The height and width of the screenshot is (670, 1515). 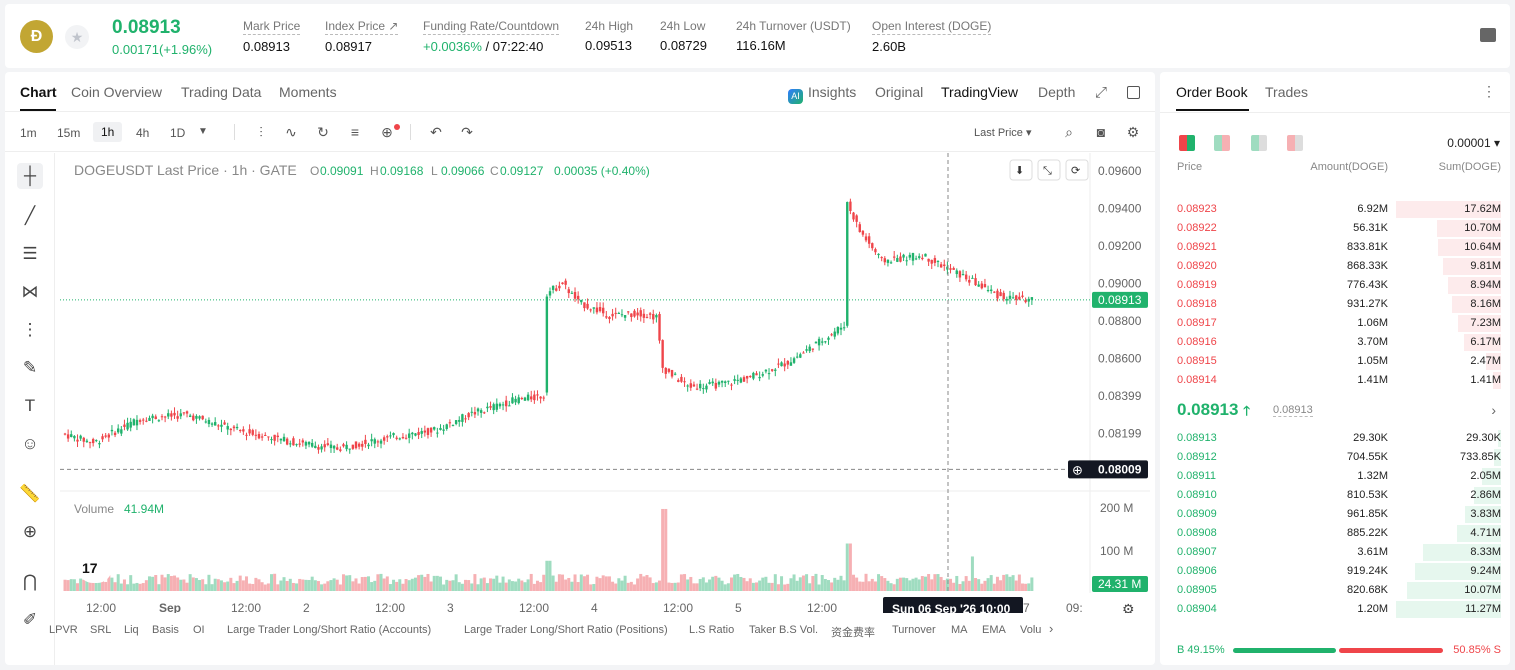 What do you see at coordinates (1335, 323) in the screenshot?
I see `ask-row: 0.08917 1.06M 7.23M` at bounding box center [1335, 323].